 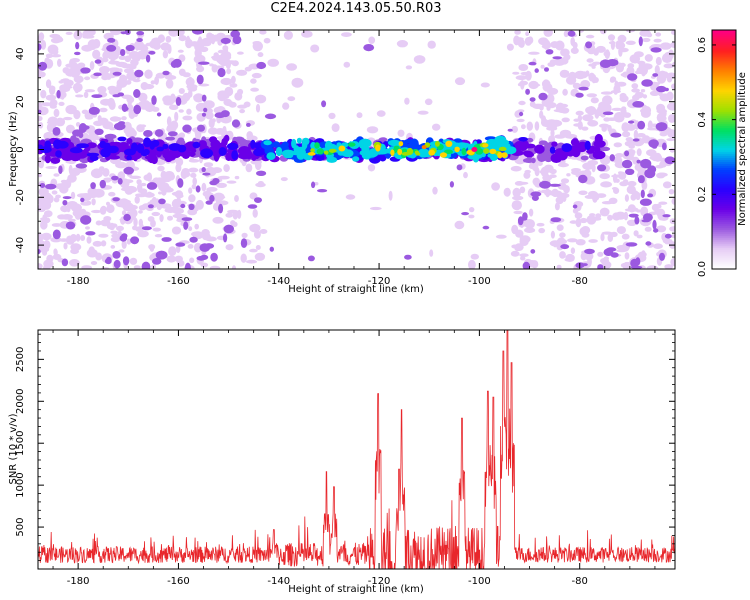 I want to click on colorbar-label: Normalized spectral amplitude, so click(x=742, y=149).